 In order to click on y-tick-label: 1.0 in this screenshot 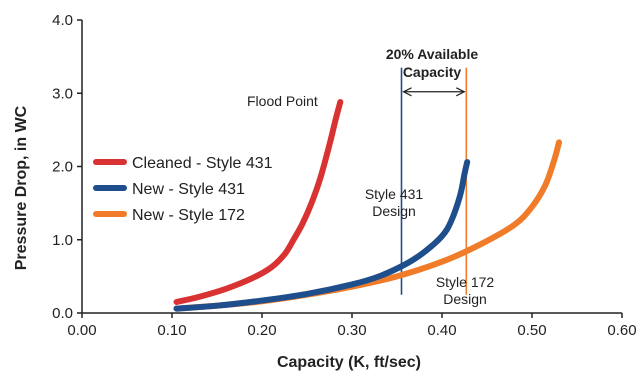, I will do `click(62, 240)`.